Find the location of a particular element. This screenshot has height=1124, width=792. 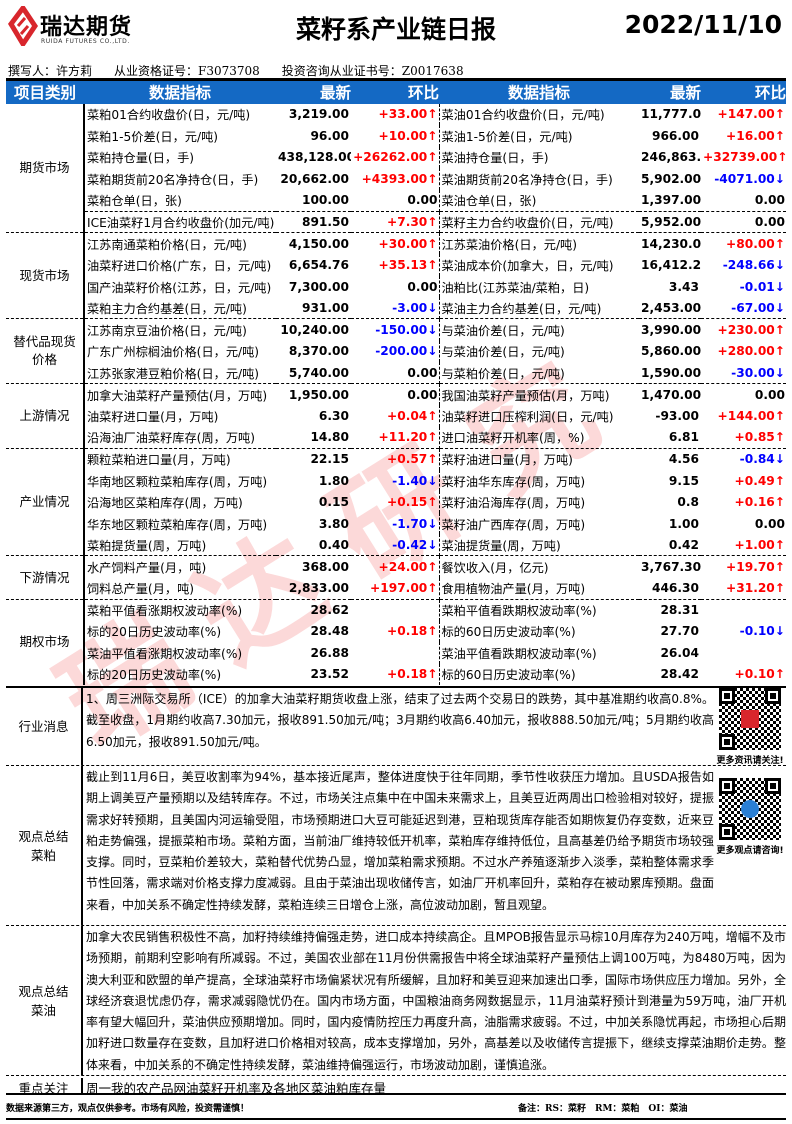

indicator-name: 菜油主力合约基差(日，元/吨) is located at coordinates (538, 308).